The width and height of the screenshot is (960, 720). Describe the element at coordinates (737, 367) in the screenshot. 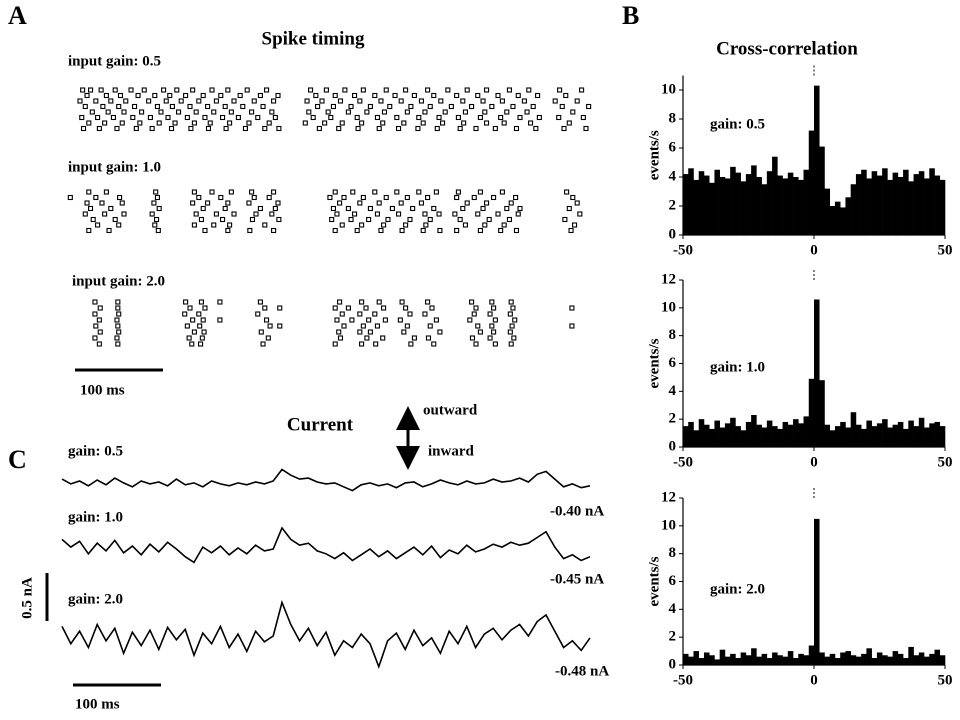

I see `gain-annotation: gain: 1.0` at that location.